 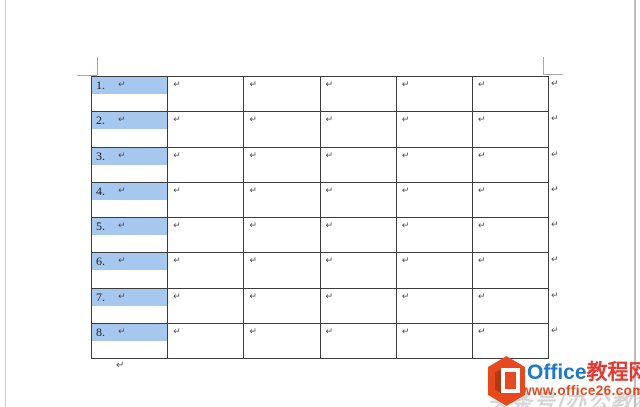 I want to click on page-right-edge, so click(x=635, y=203).